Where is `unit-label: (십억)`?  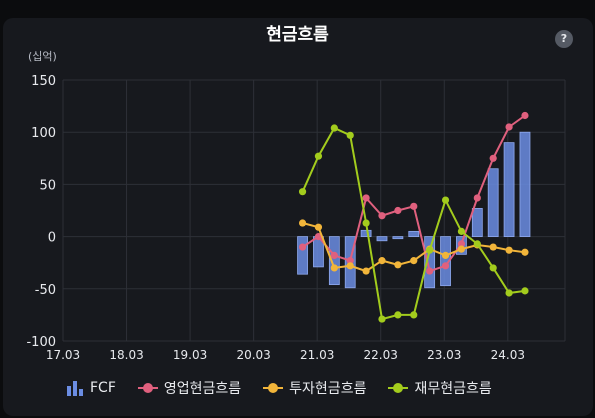
unit-label: (십억) is located at coordinates (42, 56).